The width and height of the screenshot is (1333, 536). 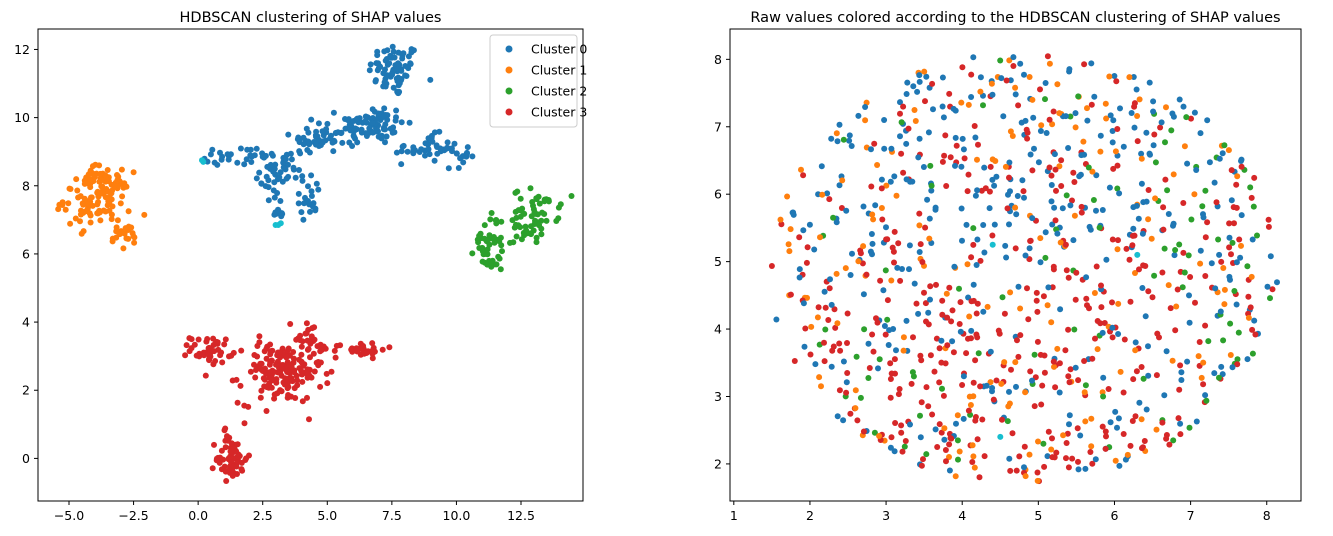 What do you see at coordinates (718, 329) in the screenshot?
I see `y-tick-label: 4` at bounding box center [718, 329].